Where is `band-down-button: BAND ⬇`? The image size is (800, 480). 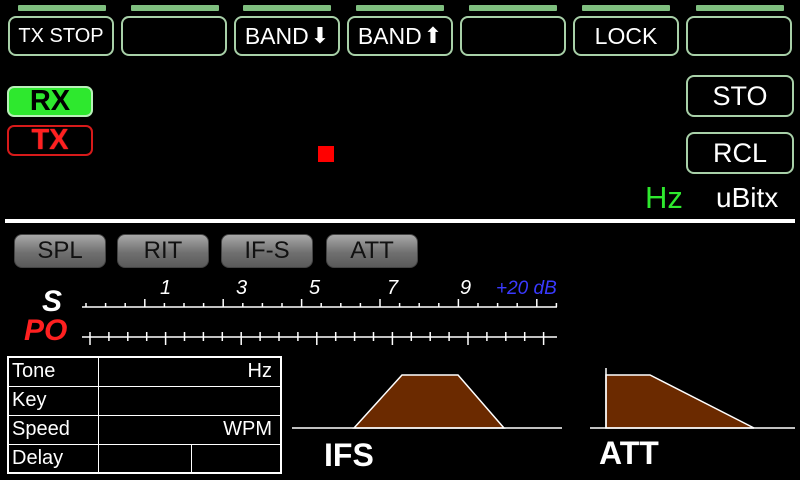
band-down-button: BAND ⬇ is located at coordinates (287, 36).